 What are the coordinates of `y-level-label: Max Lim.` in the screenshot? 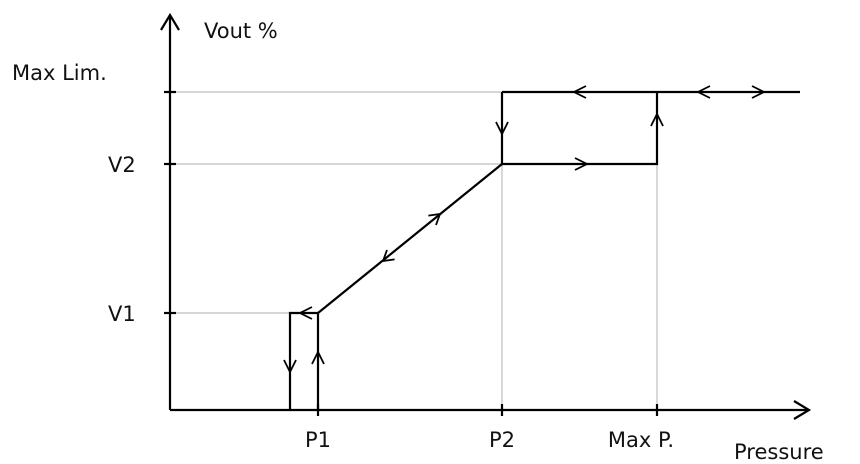 It's located at (59, 73).